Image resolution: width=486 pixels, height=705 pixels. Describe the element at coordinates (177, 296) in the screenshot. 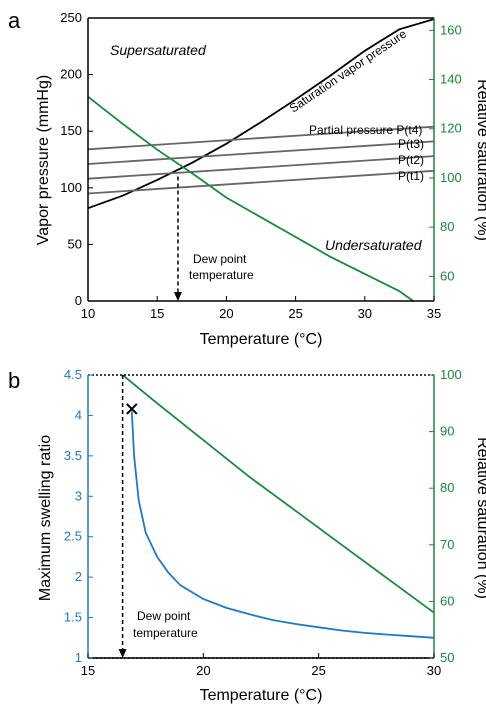

I see `a-dew-point-arrowhead` at that location.